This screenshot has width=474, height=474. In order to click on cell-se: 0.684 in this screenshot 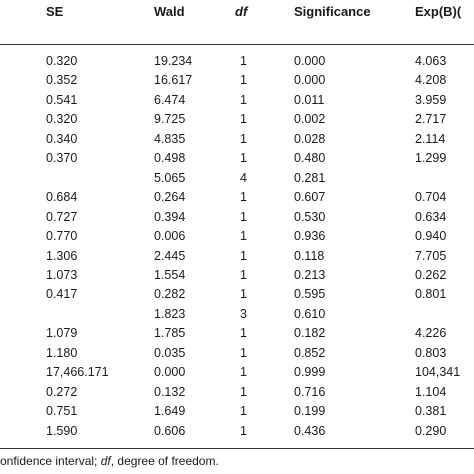, I will do `click(62, 197)`.